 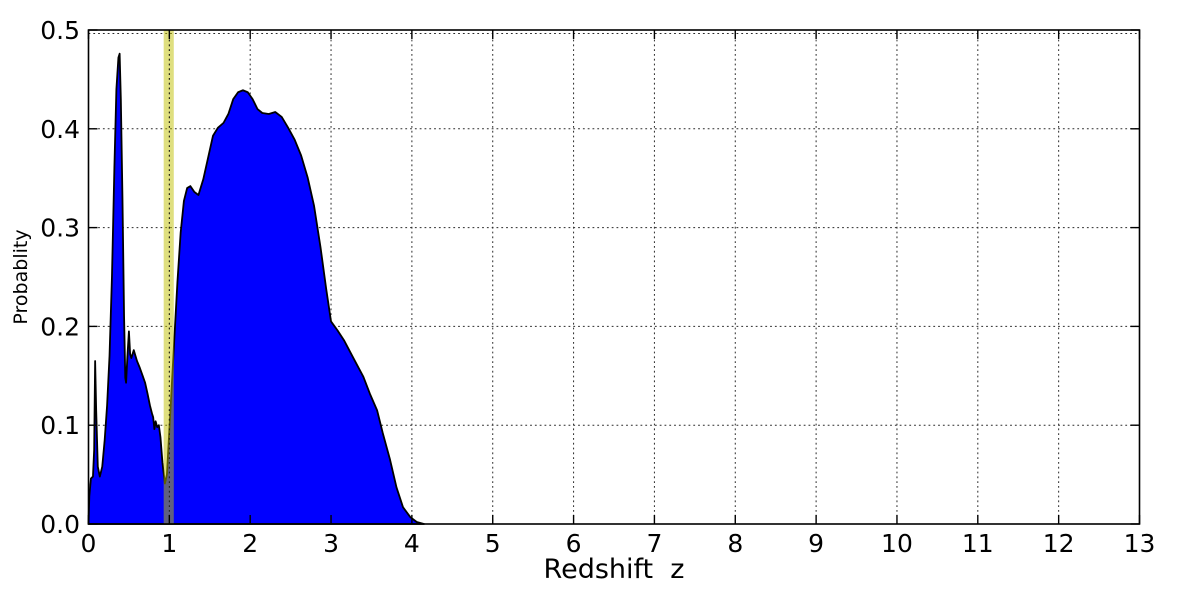 I want to click on highlight-band-z1, so click(x=168, y=277).